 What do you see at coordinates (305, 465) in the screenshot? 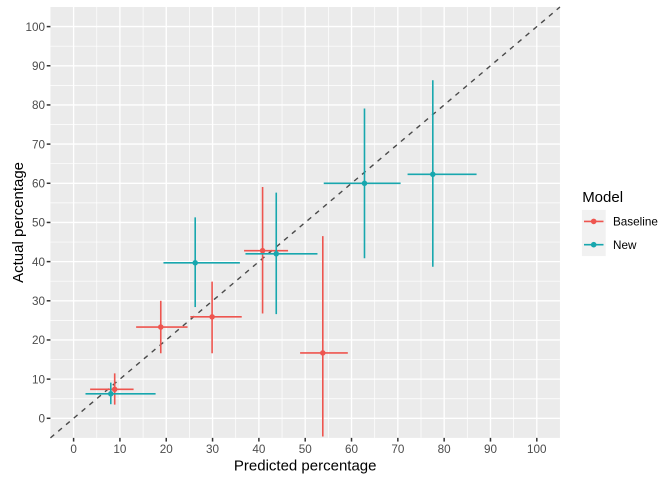
I see `svg-text: Predicted percentage` at bounding box center [305, 465].